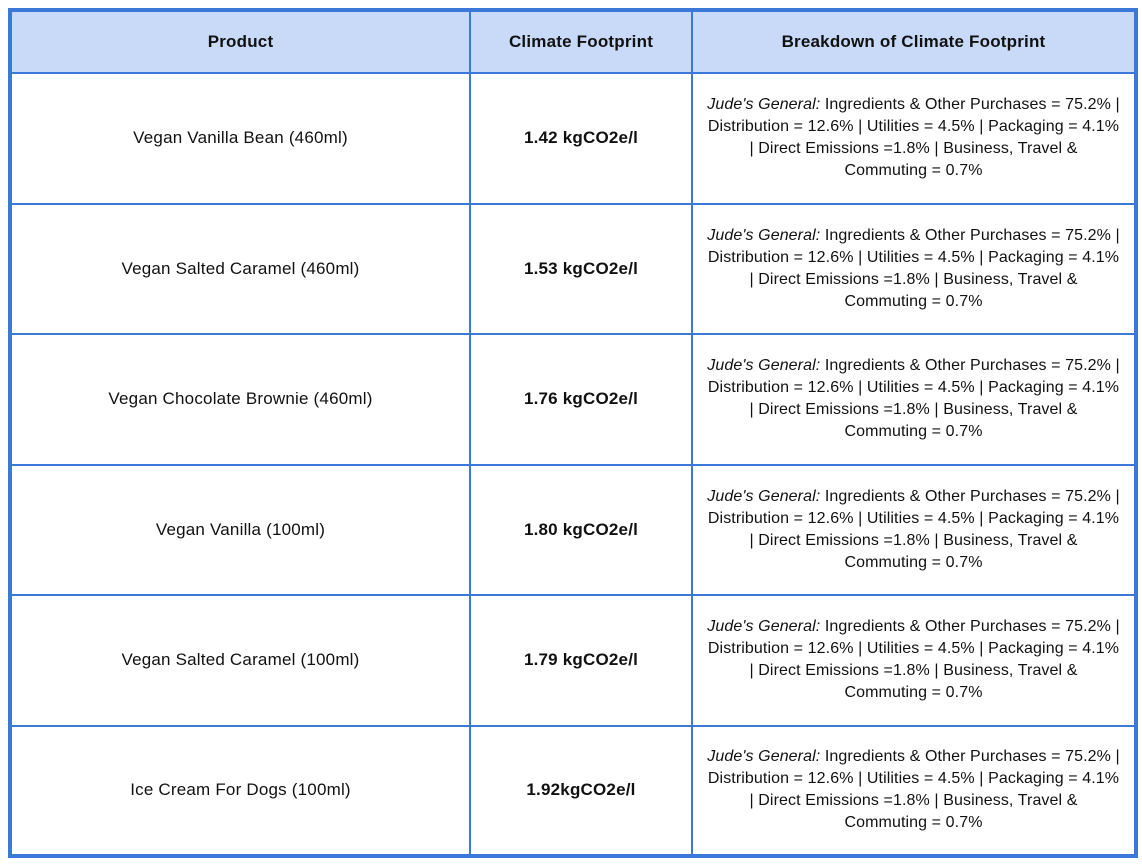 The height and width of the screenshot is (866, 1142). I want to click on product-cell: Vegan Vanilla (100ml), so click(240, 529).